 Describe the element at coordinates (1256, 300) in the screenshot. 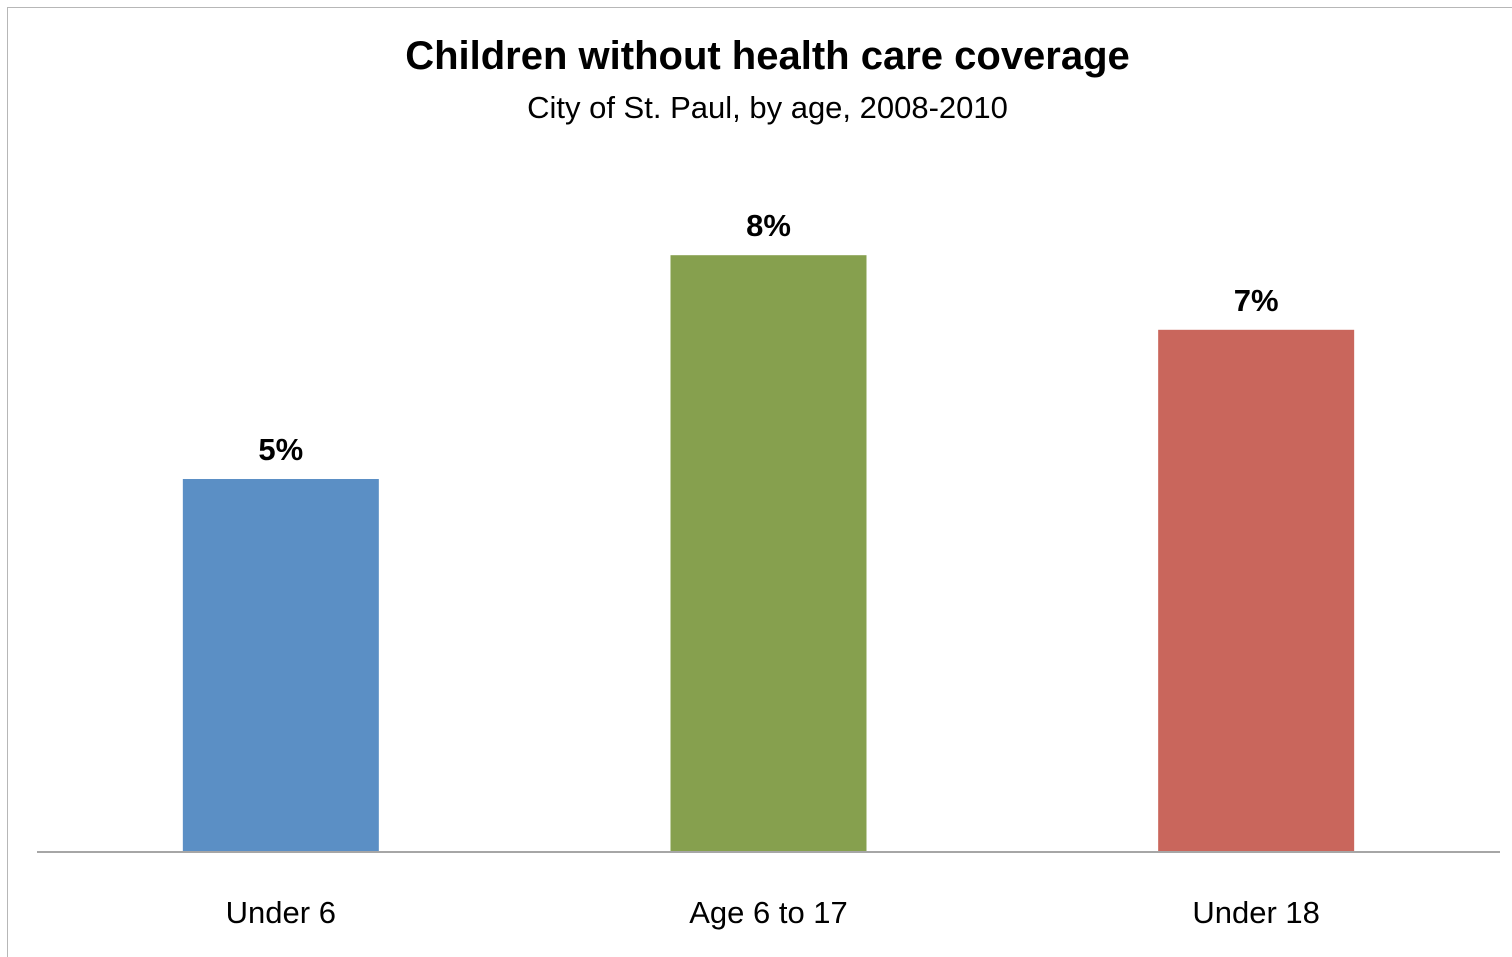

I see `data-label: 7%` at that location.